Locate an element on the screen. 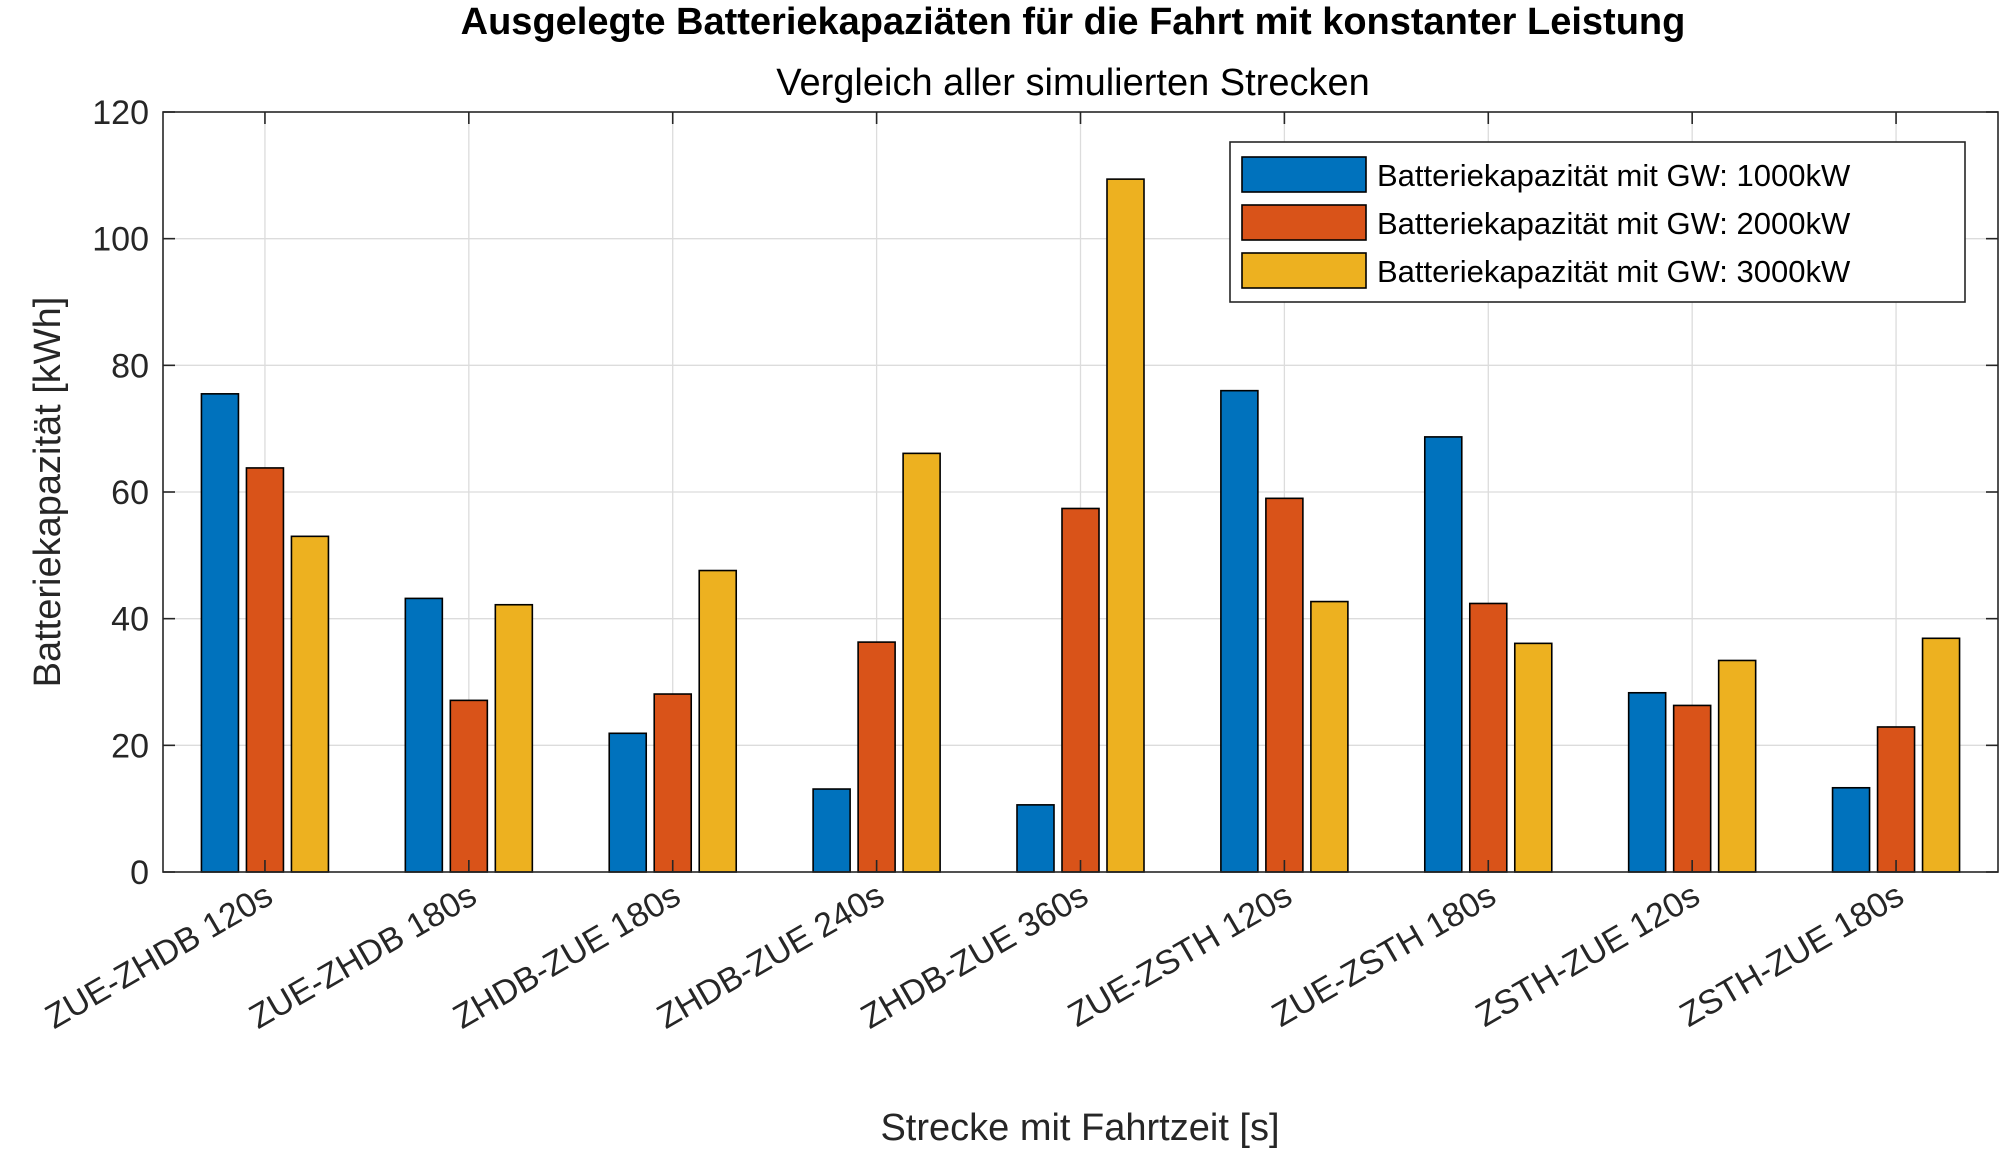 The image size is (1999, 1155). y-tick-label: 100 is located at coordinates (120, 240).